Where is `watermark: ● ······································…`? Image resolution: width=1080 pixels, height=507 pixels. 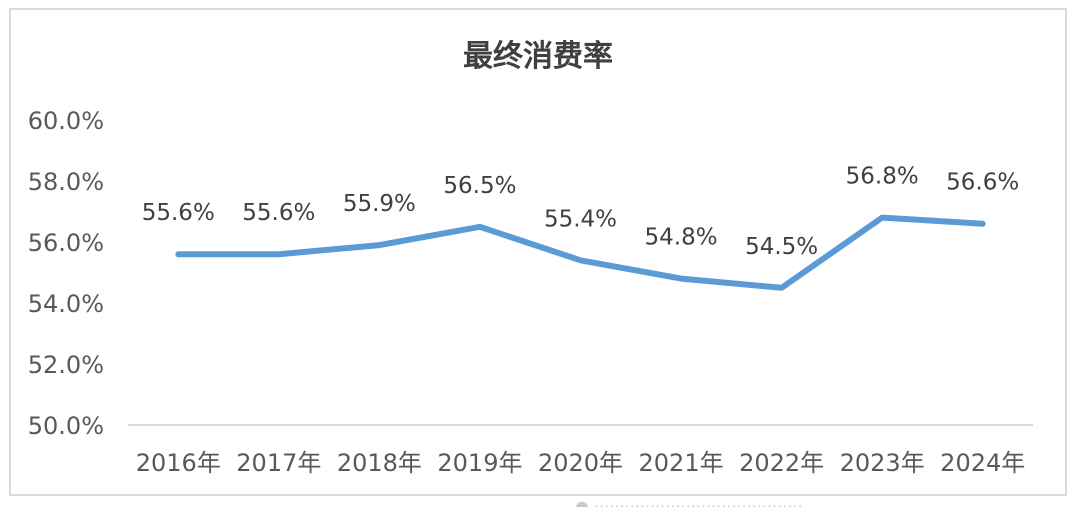
watermark: ● ······································… is located at coordinates (689, 502).